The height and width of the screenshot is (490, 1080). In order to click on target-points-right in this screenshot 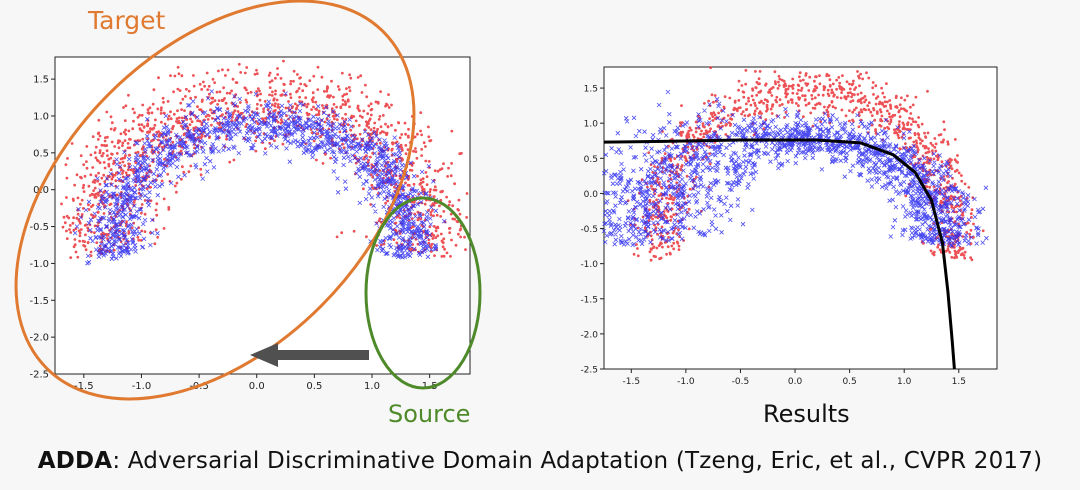, I will do `click(805, 164)`.